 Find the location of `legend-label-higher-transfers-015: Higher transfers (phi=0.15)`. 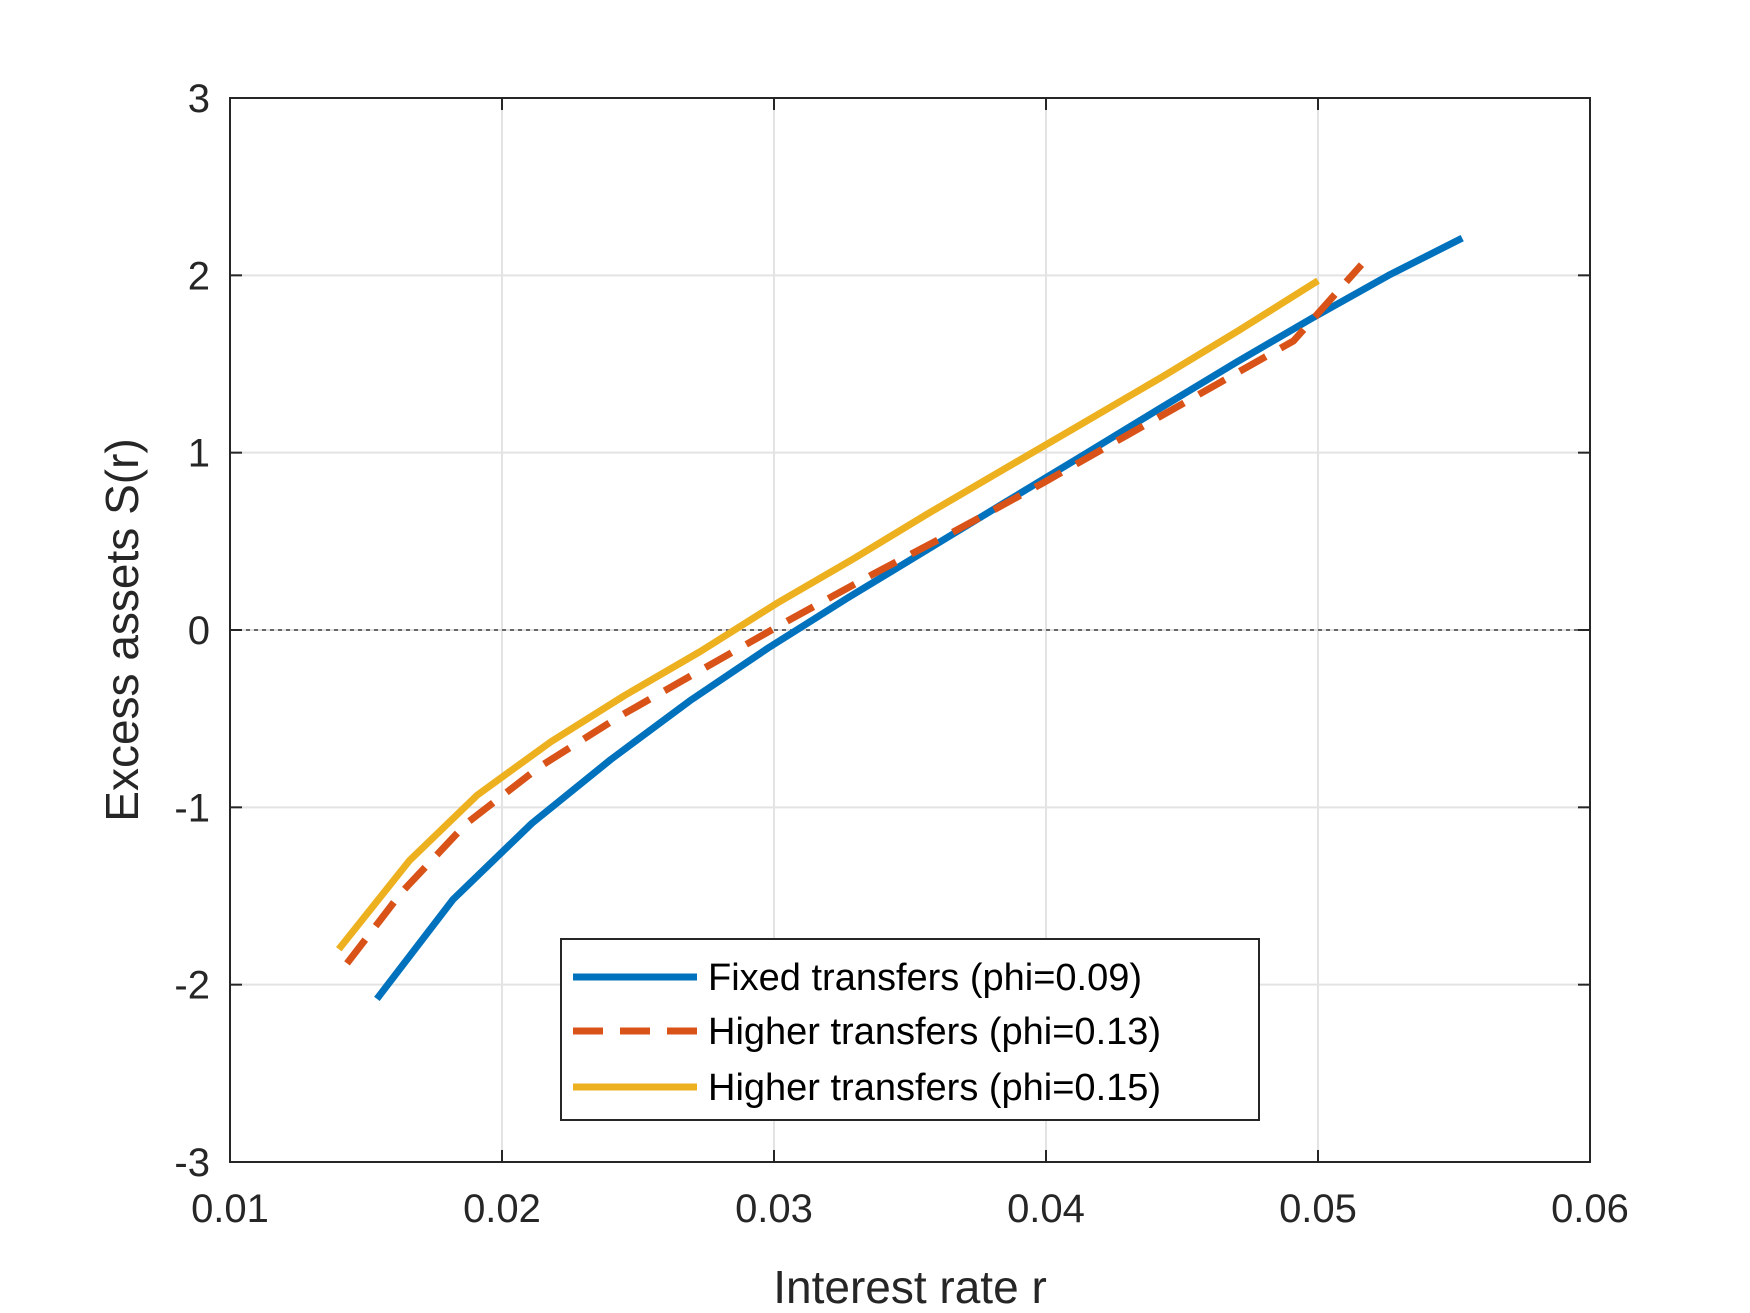

legend-label-higher-transfers-015: Higher transfers (phi=0.15) is located at coordinates (934, 1088).